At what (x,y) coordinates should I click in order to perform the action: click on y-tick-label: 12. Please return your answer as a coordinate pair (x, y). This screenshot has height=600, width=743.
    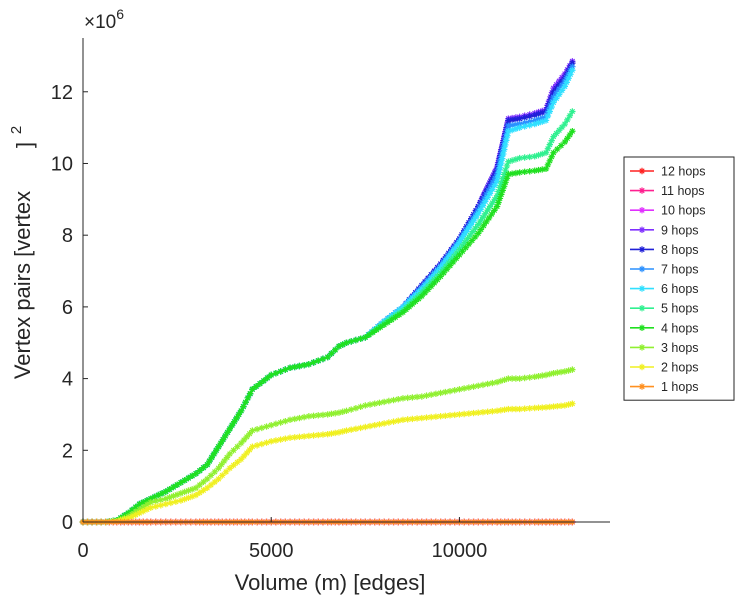
    Looking at the image, I should click on (62, 93).